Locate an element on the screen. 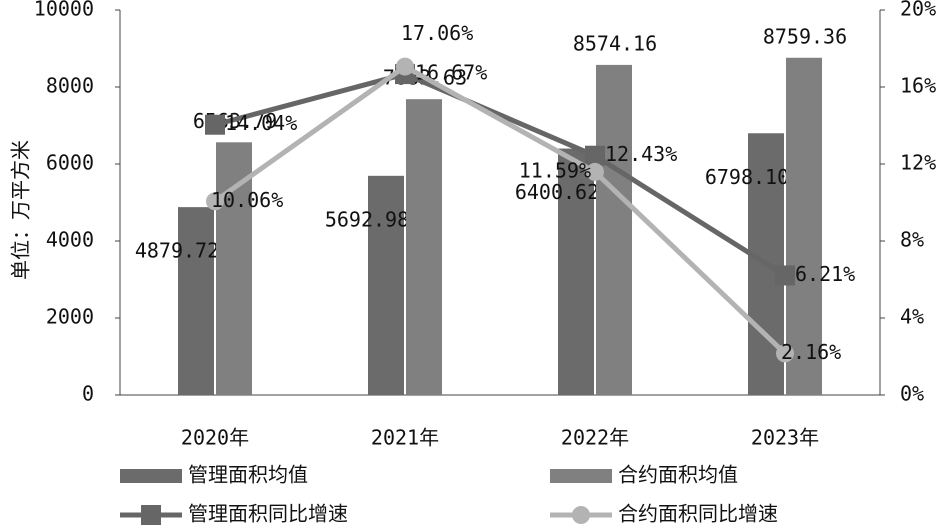  bar-value-label: 8574.16 is located at coordinates (615, 43).